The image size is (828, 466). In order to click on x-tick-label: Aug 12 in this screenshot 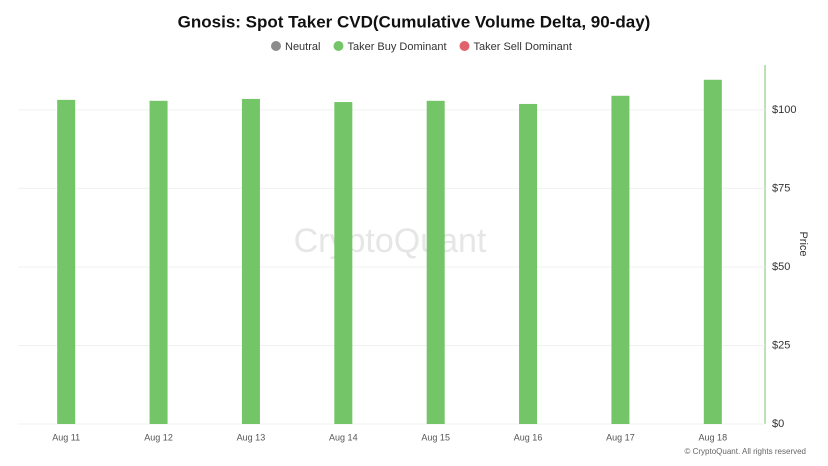, I will do `click(158, 437)`.